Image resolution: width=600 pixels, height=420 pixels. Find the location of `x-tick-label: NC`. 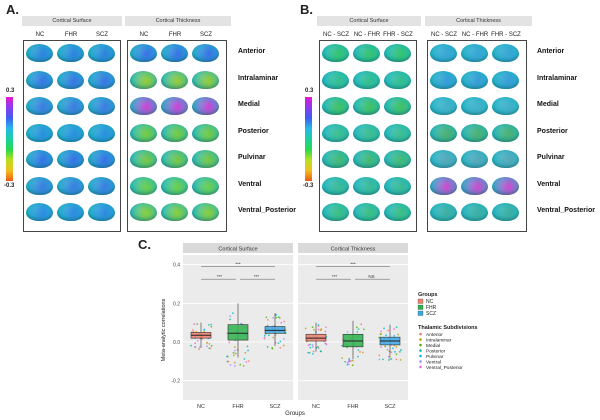

x-tick-label: NC is located at coordinates (316, 407).